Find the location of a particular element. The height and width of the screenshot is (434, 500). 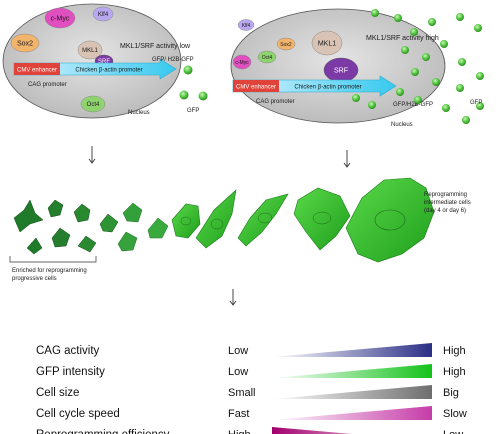

cell-largest is located at coordinates (390, 220).